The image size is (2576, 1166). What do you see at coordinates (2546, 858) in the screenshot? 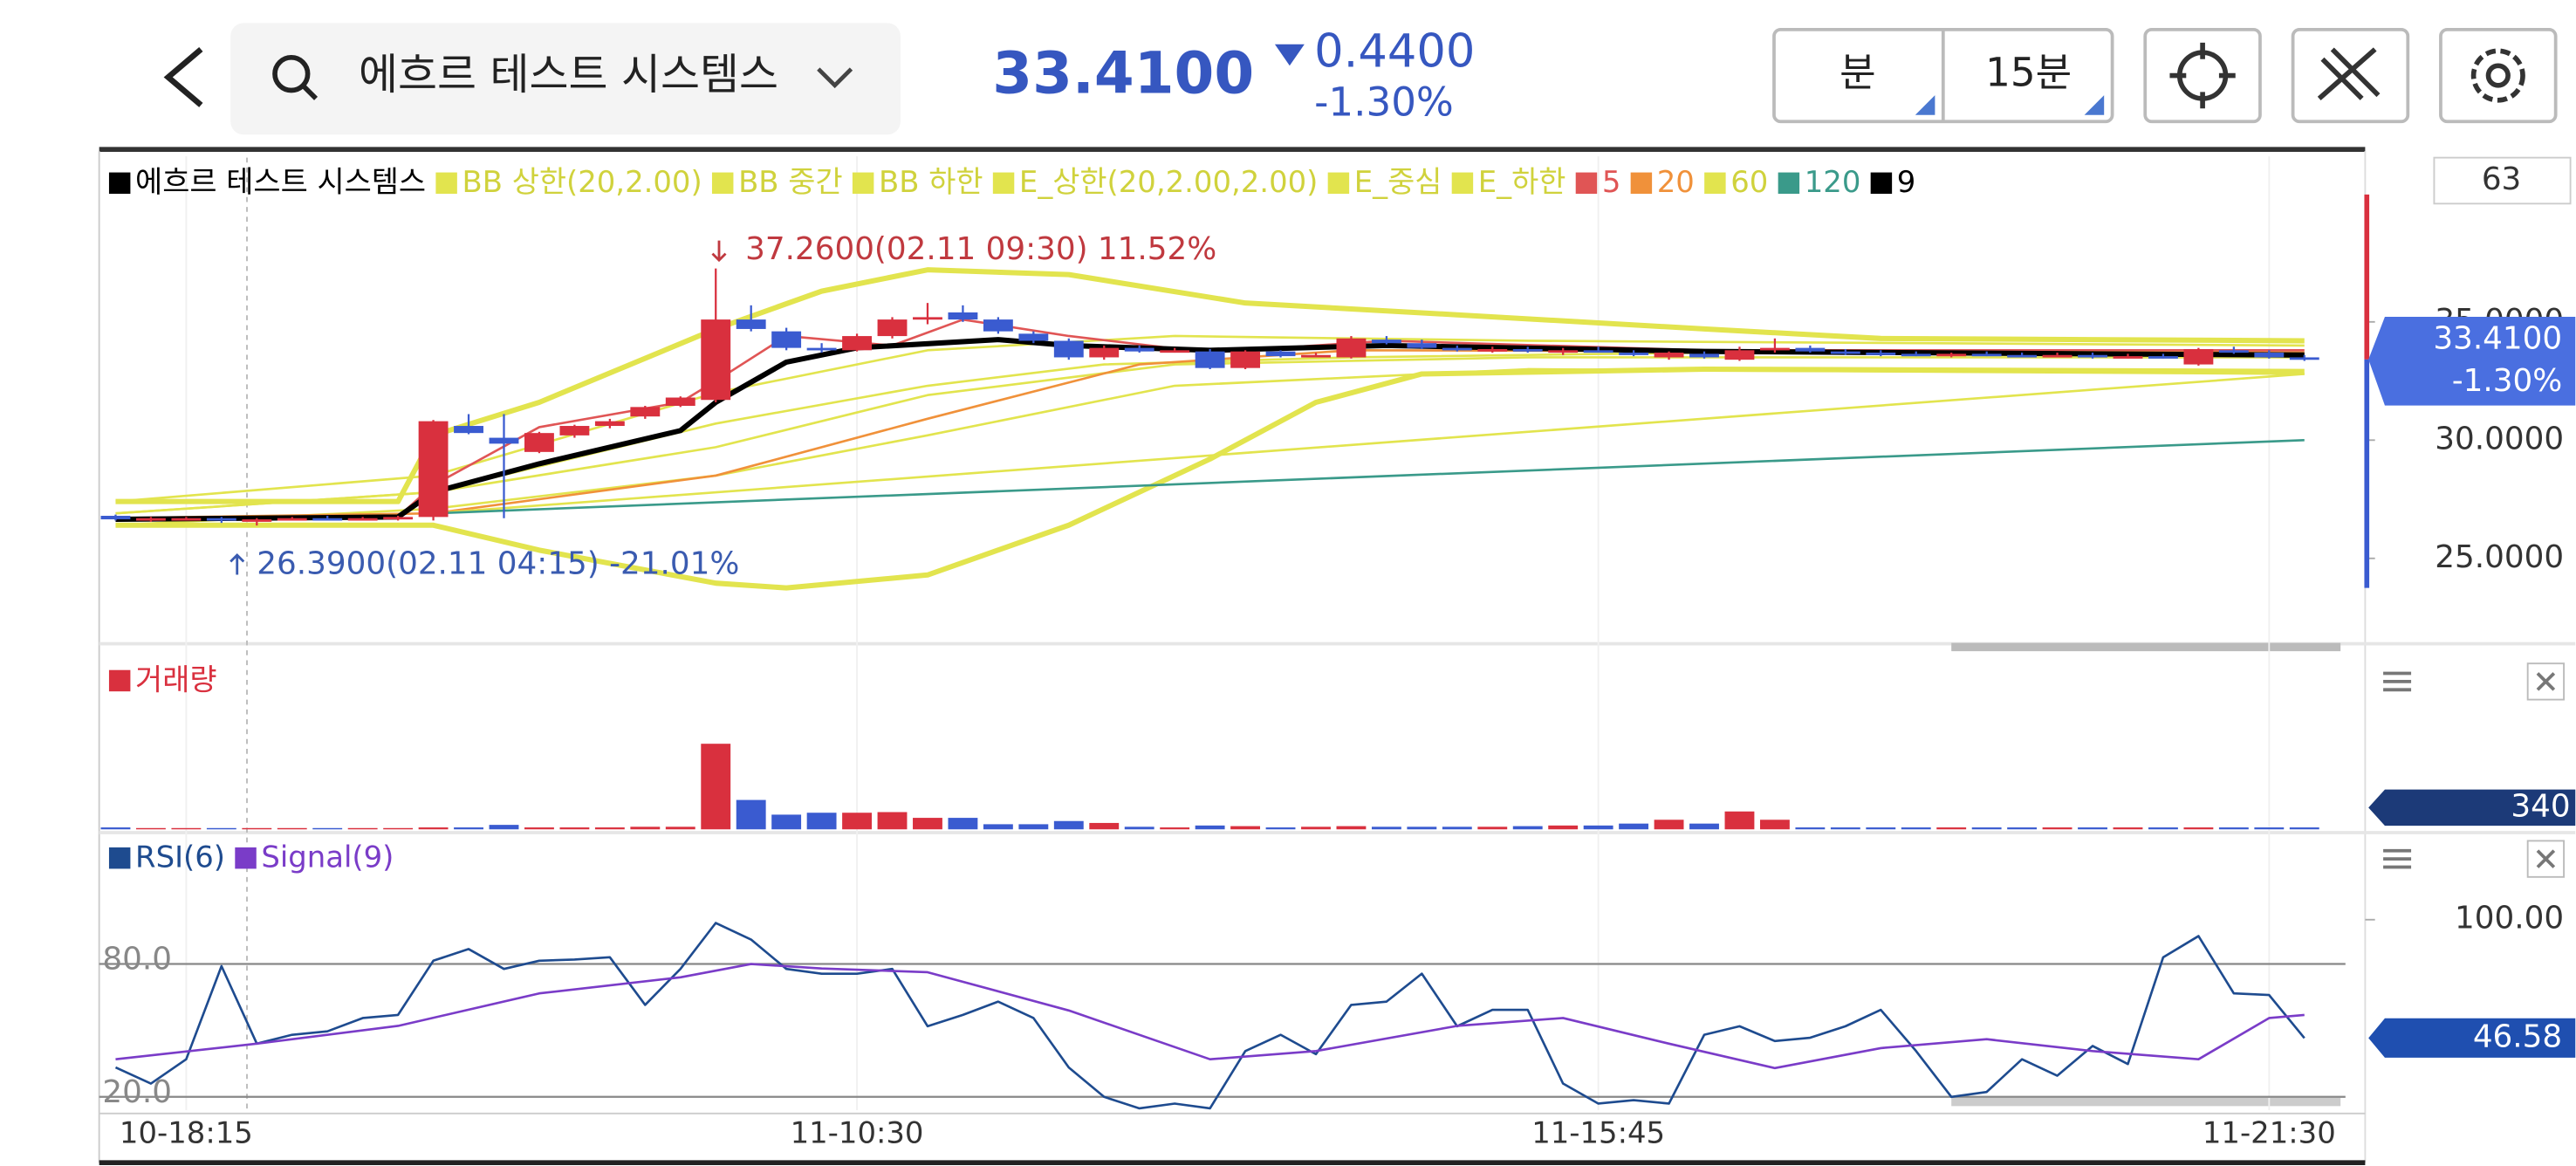
I see `close-icon` at bounding box center [2546, 858].